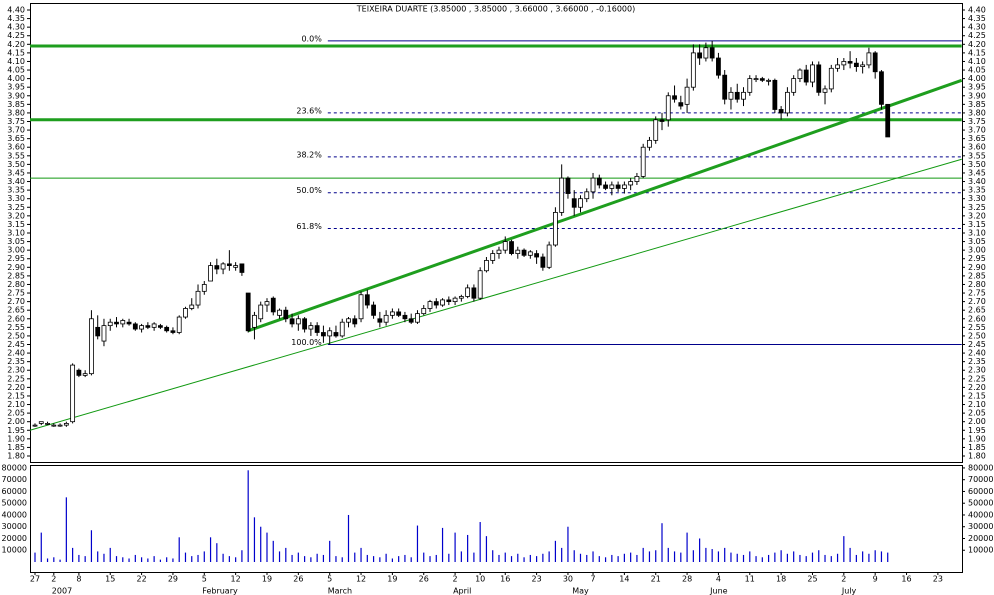 The width and height of the screenshot is (994, 595). I want to click on y-tick-label: 3.00, so click(977, 250).